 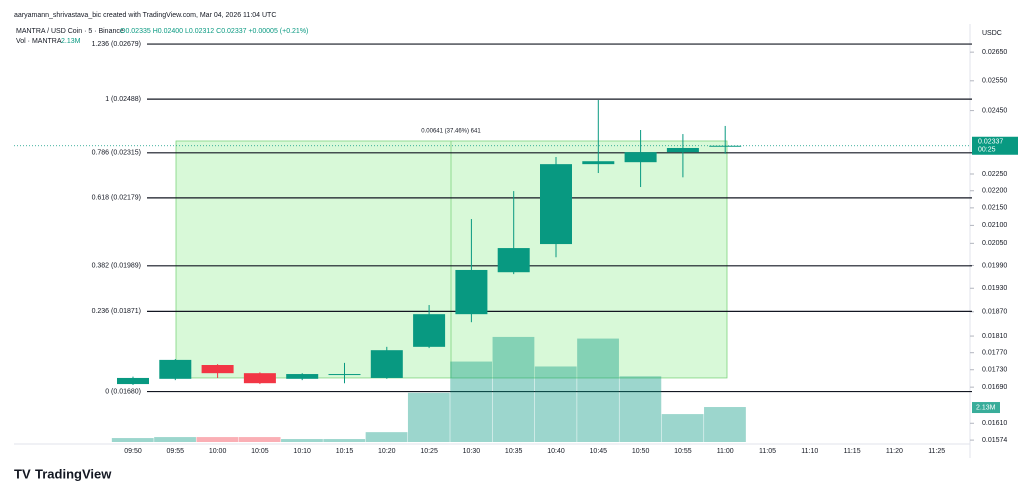 I want to click on brand: TradingView, so click(x=73, y=473).